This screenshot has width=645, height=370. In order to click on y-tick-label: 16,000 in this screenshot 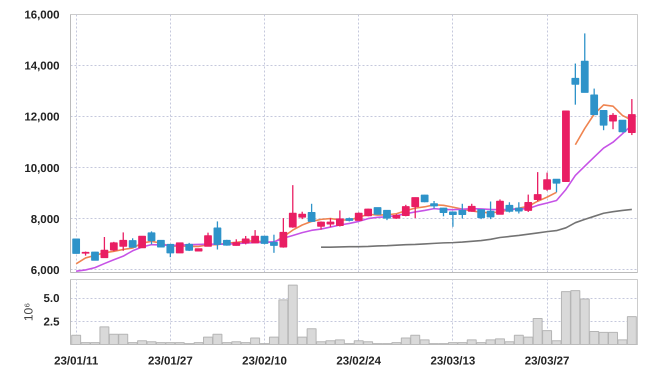, I will do `click(42, 16)`.